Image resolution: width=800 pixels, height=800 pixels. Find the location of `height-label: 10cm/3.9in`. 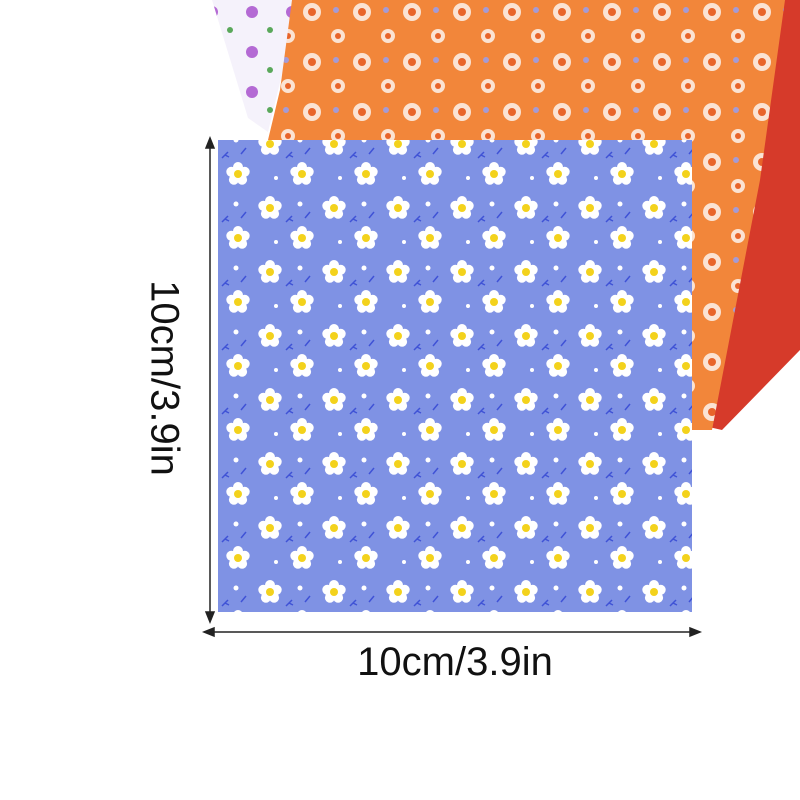

height-label: 10cm/3.9in is located at coordinates (164, 378).